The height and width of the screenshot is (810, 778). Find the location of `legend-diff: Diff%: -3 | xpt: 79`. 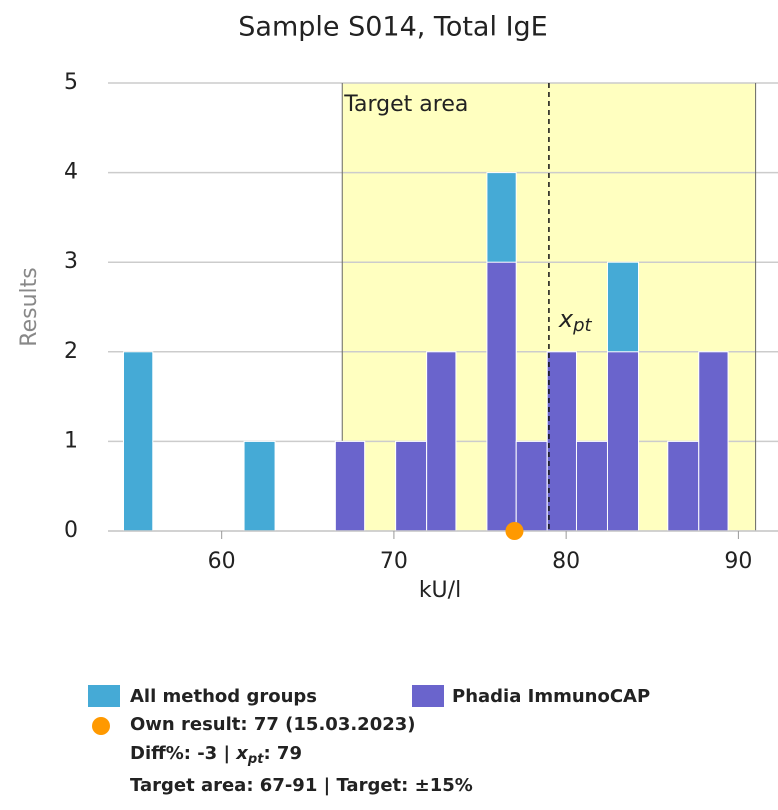

legend-diff: Diff%: -3 | xpt: 79 is located at coordinates (216, 755).